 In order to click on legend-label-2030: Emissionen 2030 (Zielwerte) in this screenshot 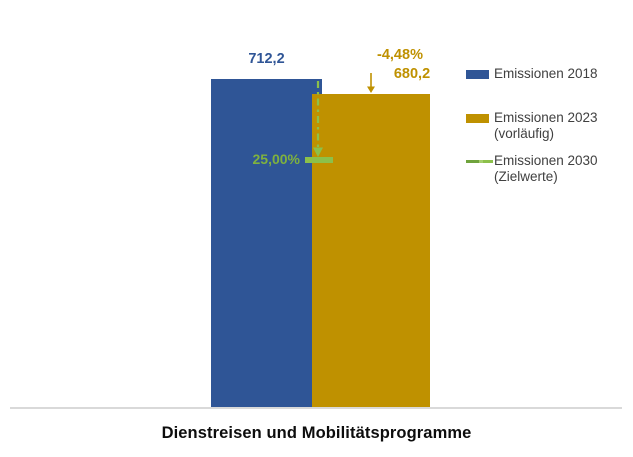, I will do `click(546, 168)`.